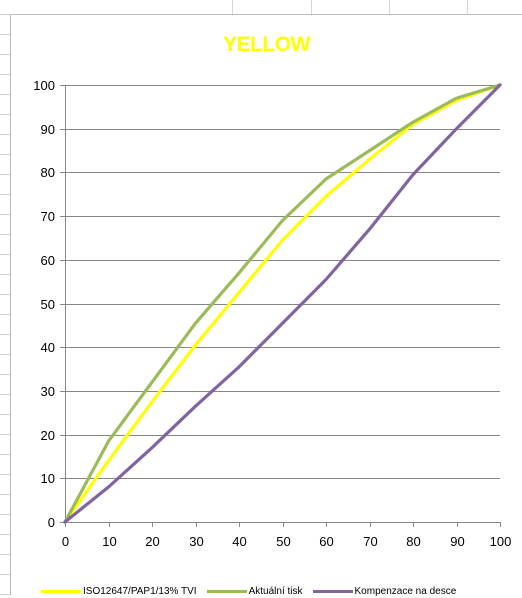  What do you see at coordinates (140, 591) in the screenshot?
I see `legend-label: ISO12647/PAP1/13% TVI` at bounding box center [140, 591].